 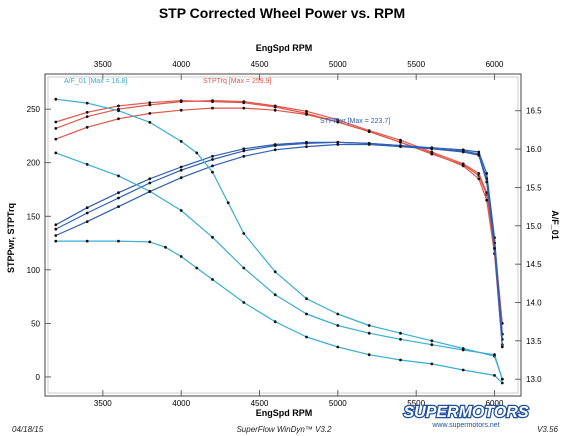 I want to click on y-tick-right-label-4: 15.0, so click(x=534, y=226).